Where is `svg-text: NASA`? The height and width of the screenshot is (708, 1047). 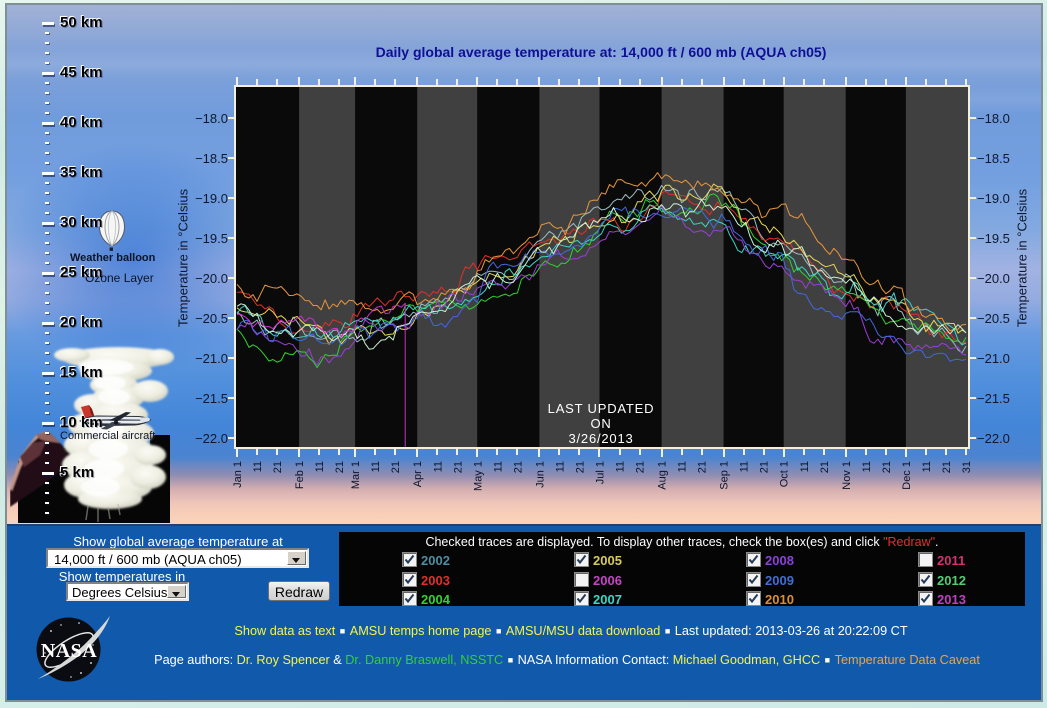
svg-text: NASA is located at coordinates (69, 651).